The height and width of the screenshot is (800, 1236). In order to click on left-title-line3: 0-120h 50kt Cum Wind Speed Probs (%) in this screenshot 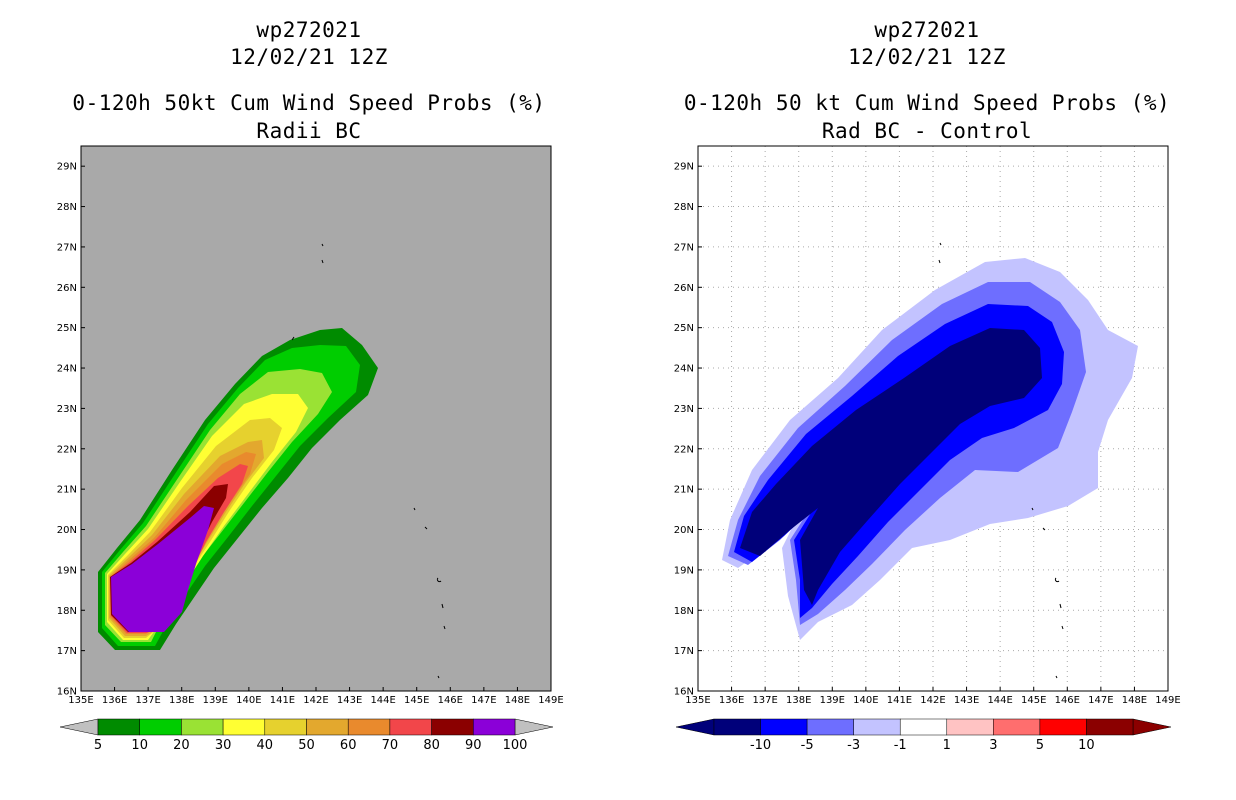, I will do `click(309, 103)`.